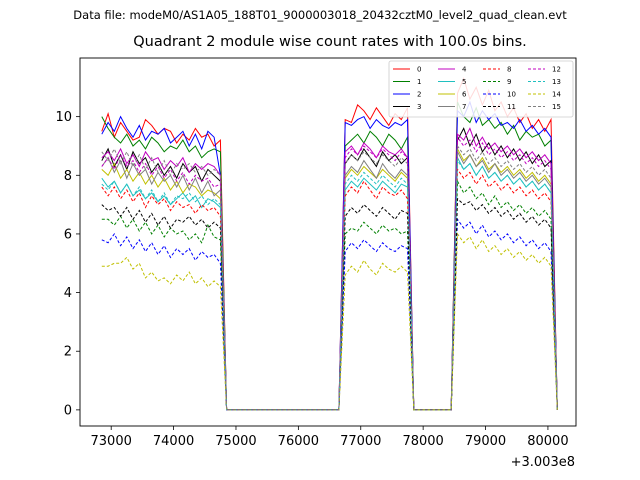  Describe the element at coordinates (330, 437) in the screenshot. I see `x-axis: 73000 74000 75000 76000 77000 78000 79000 80000` at that location.